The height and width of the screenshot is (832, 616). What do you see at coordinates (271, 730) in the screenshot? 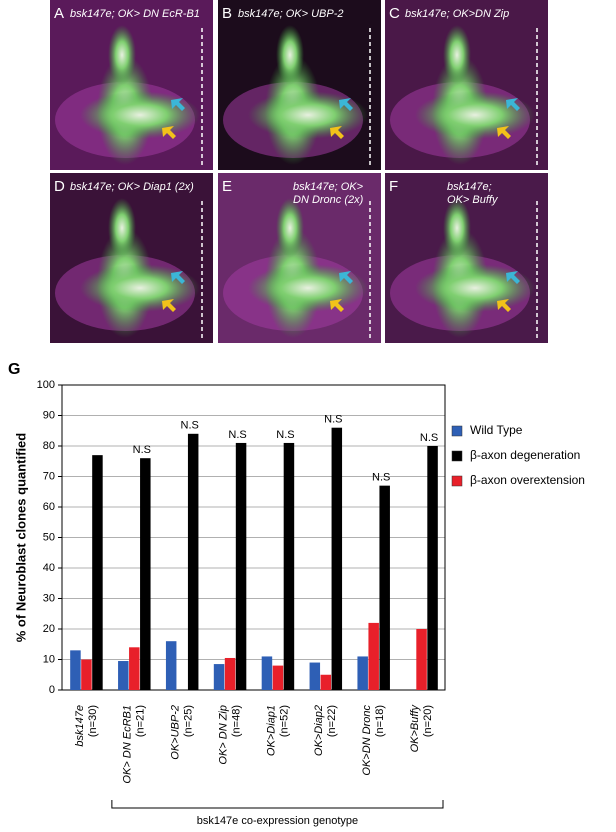
I see `x-tick-label: OK>Diap1` at bounding box center [271, 730].